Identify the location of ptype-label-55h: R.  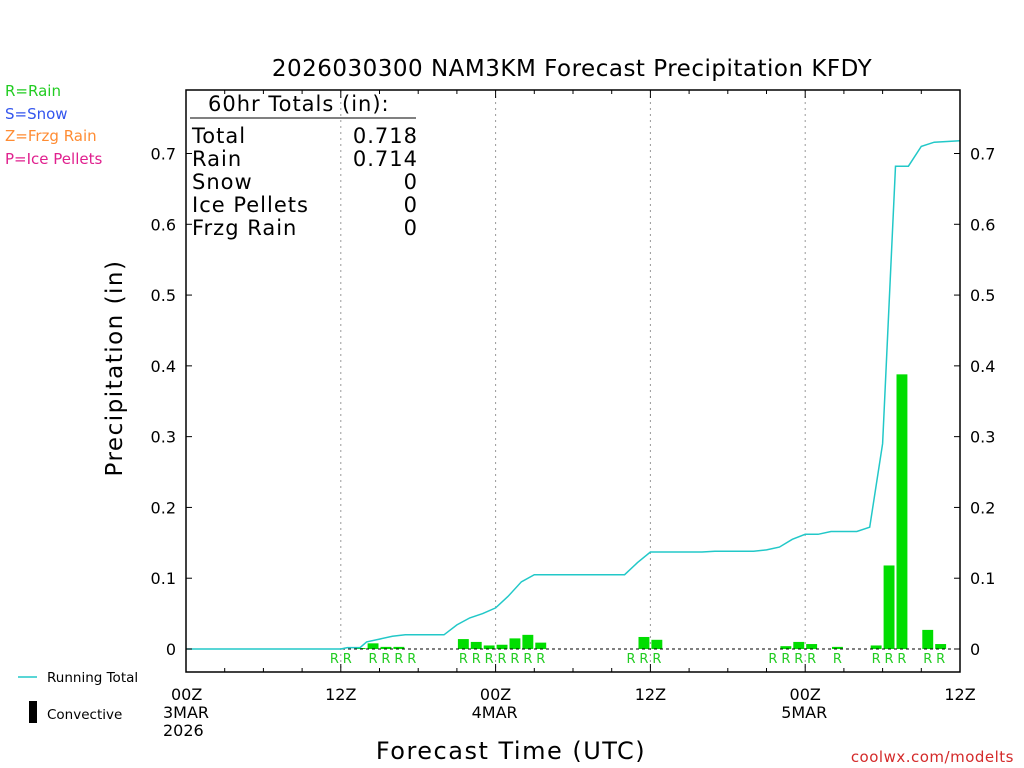
(889, 659).